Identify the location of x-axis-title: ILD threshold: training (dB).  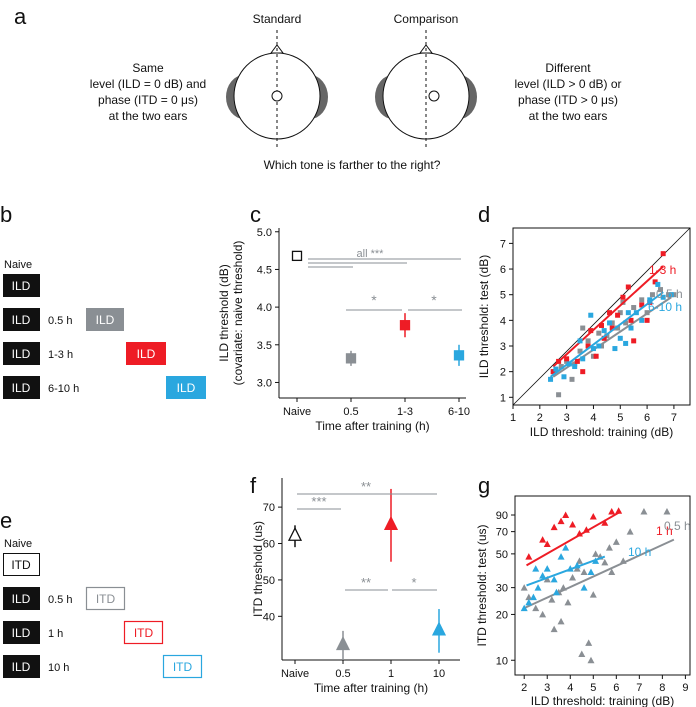
(601, 432).